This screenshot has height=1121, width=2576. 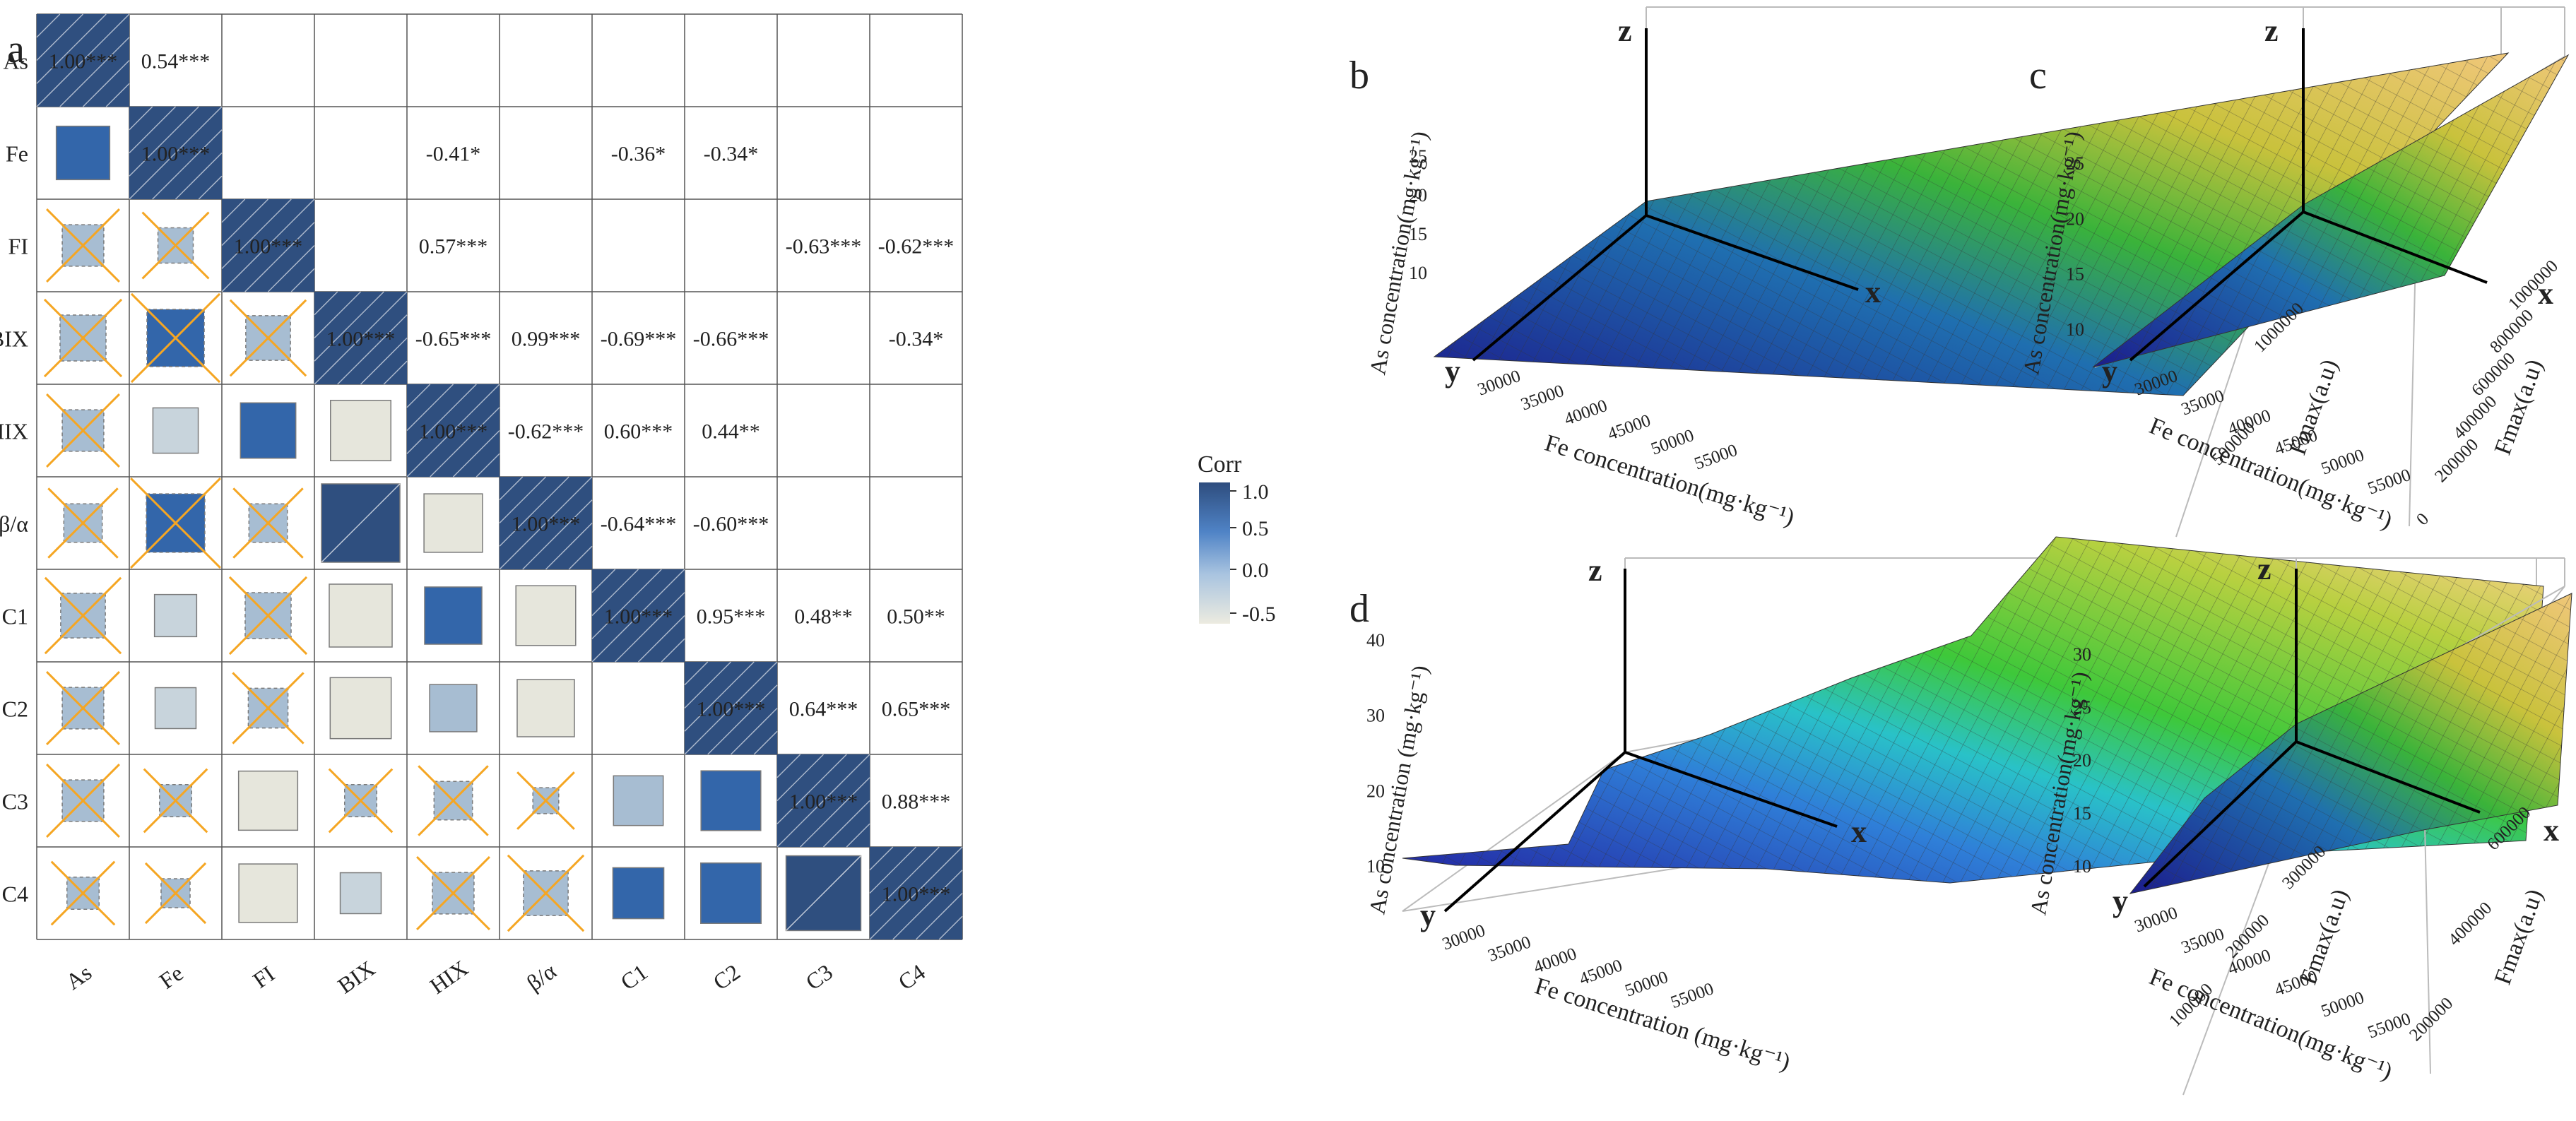 I want to click on x-tick-label: 35000, so click(x=2203, y=941).